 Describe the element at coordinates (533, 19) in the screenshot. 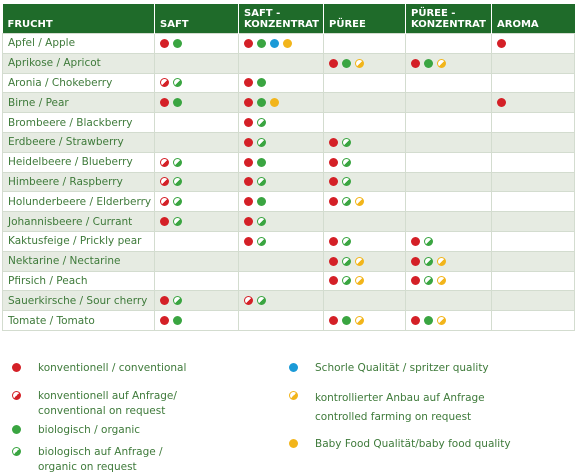

I see `col-header-aroma: AROMA` at that location.